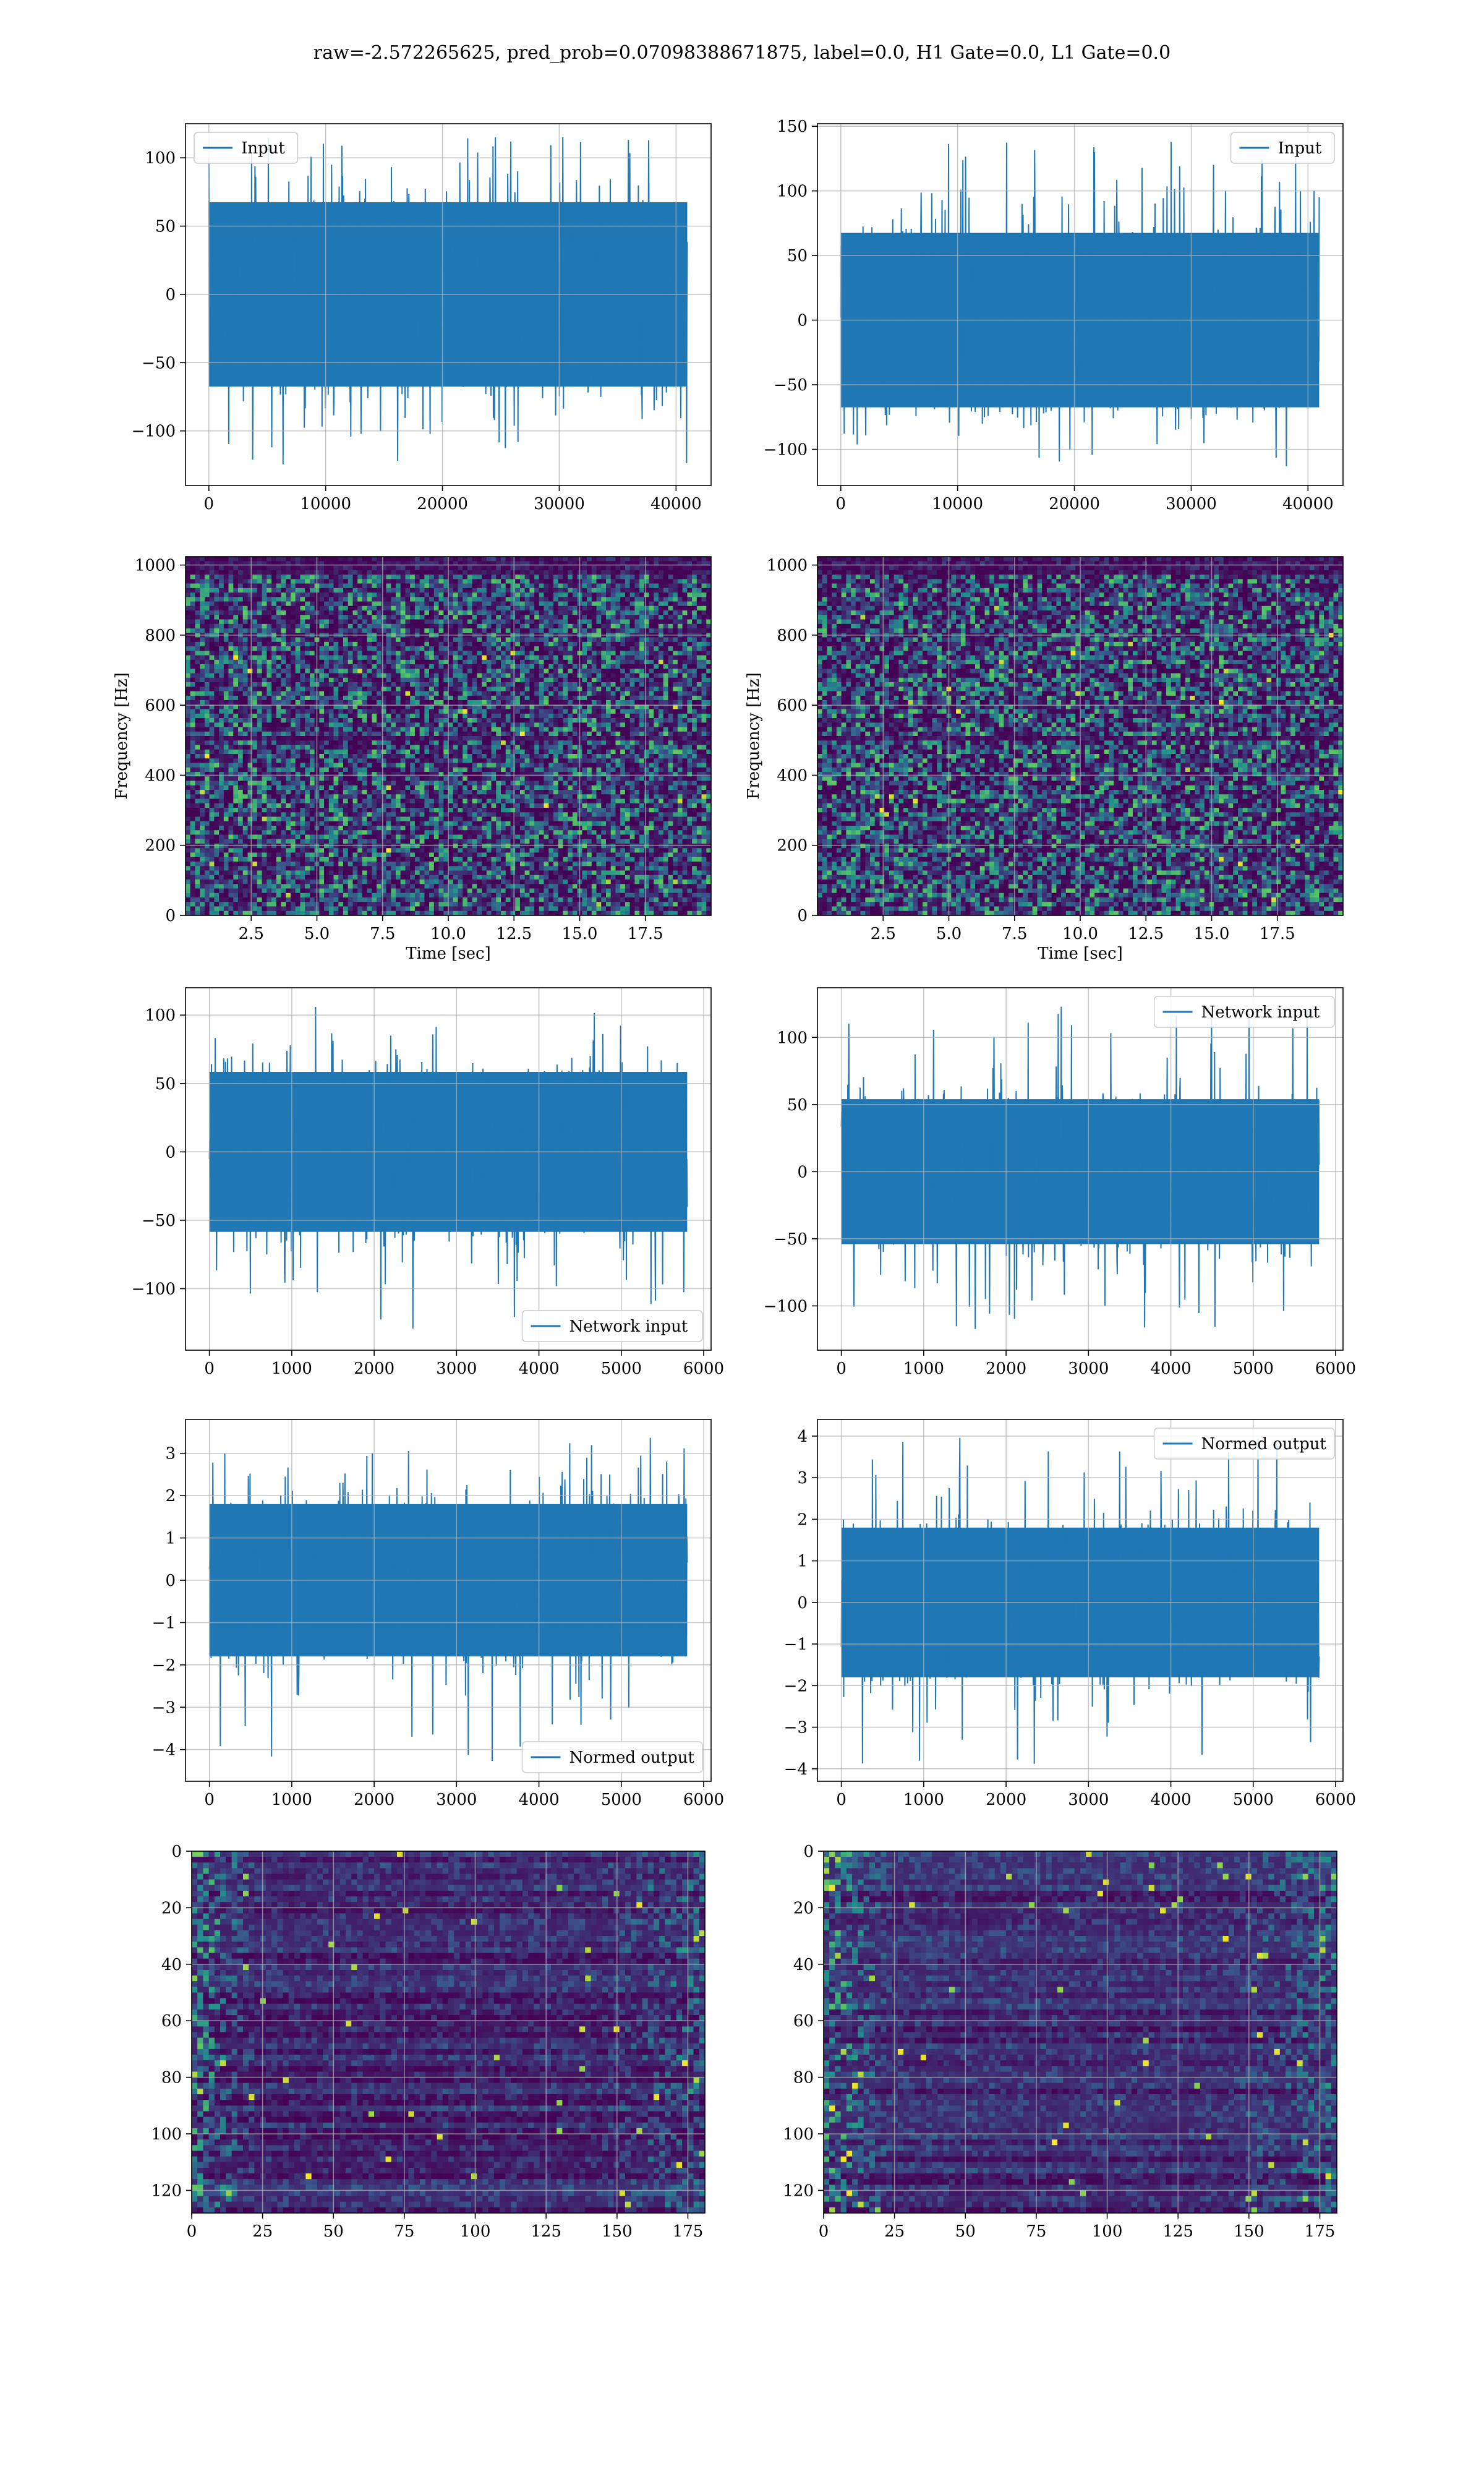 The image size is (1484, 2474). I want to click on legend-label: Network input, so click(1260, 1013).